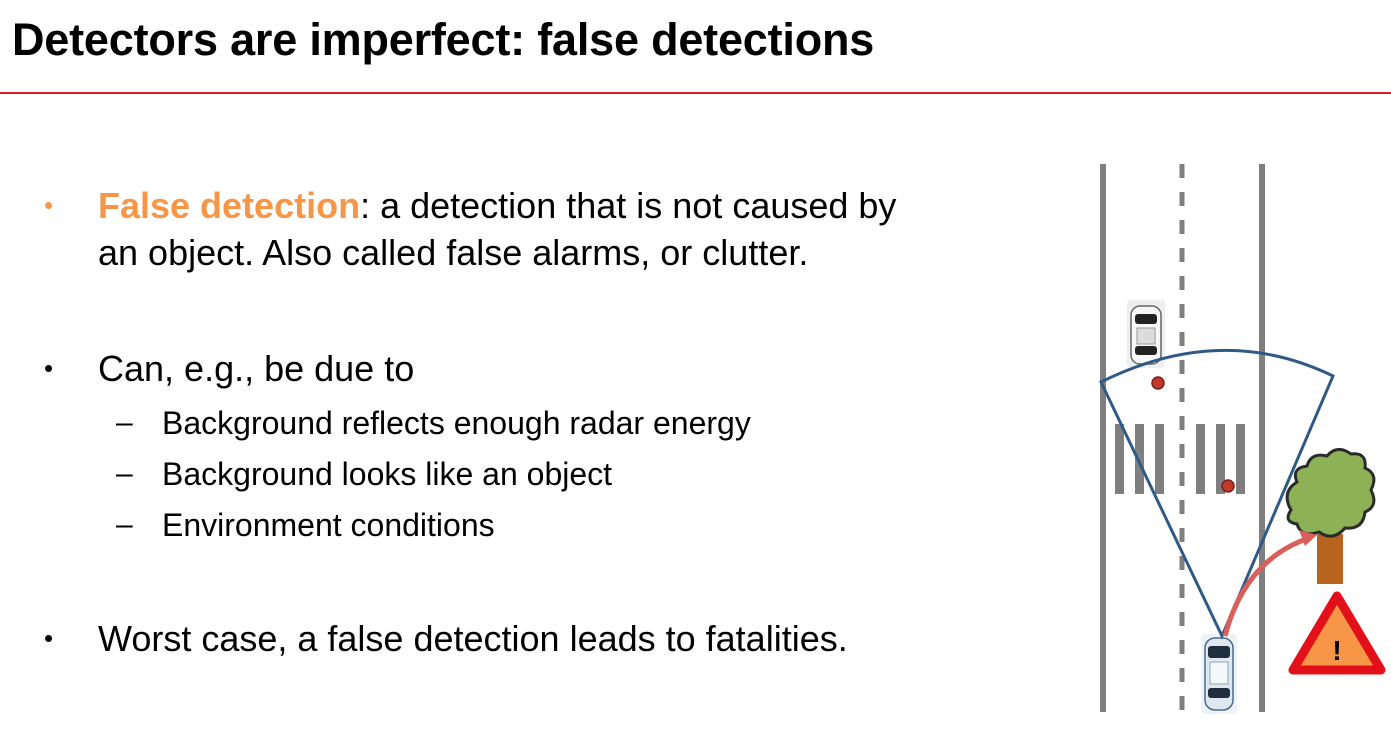  What do you see at coordinates (1337, 633) in the screenshot?
I see `warning-triangle-icon` at bounding box center [1337, 633].